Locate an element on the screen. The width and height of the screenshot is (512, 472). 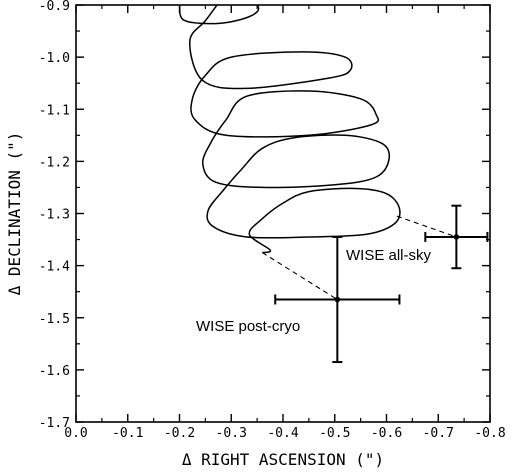
y-tick-label: -1.6 is located at coordinates (54, 371).